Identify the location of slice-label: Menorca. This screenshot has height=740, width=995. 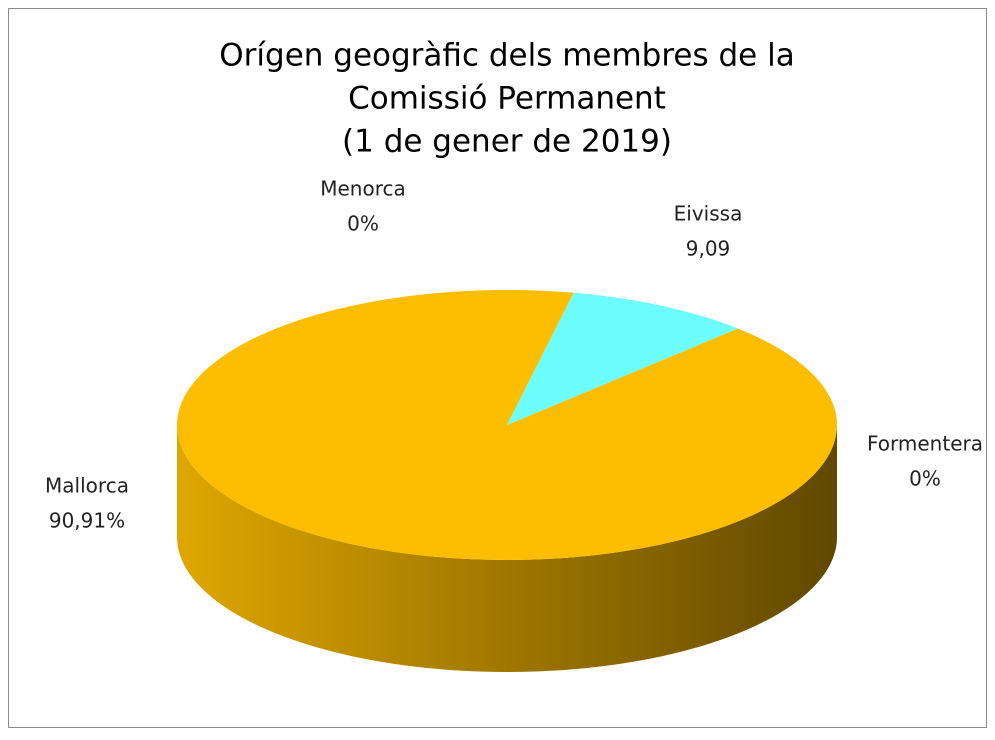
(363, 189).